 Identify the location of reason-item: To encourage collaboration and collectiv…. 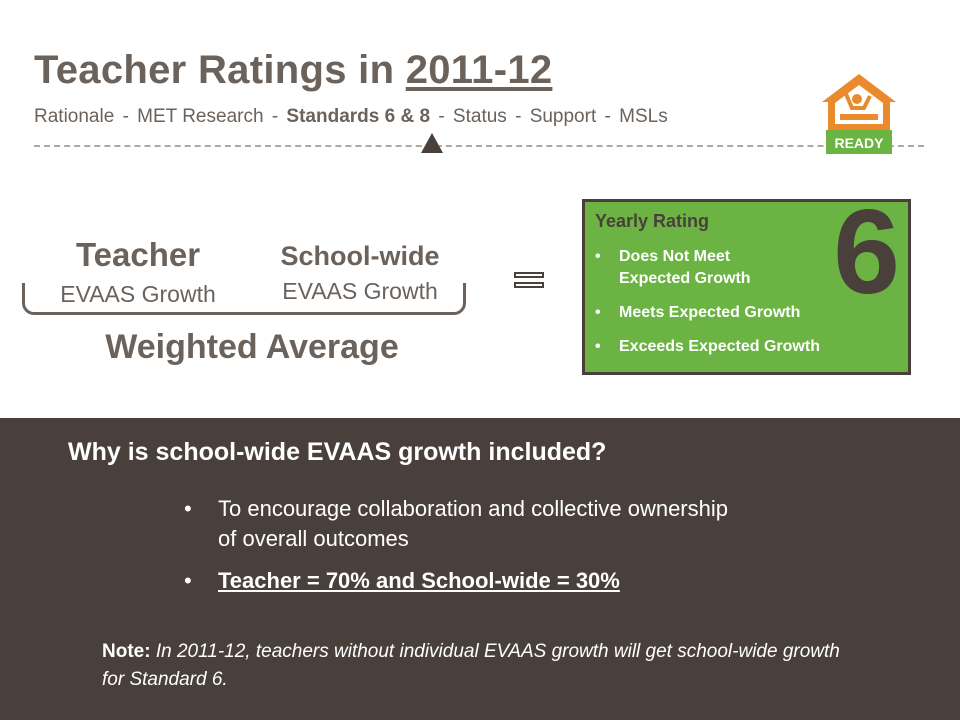
(461, 524).